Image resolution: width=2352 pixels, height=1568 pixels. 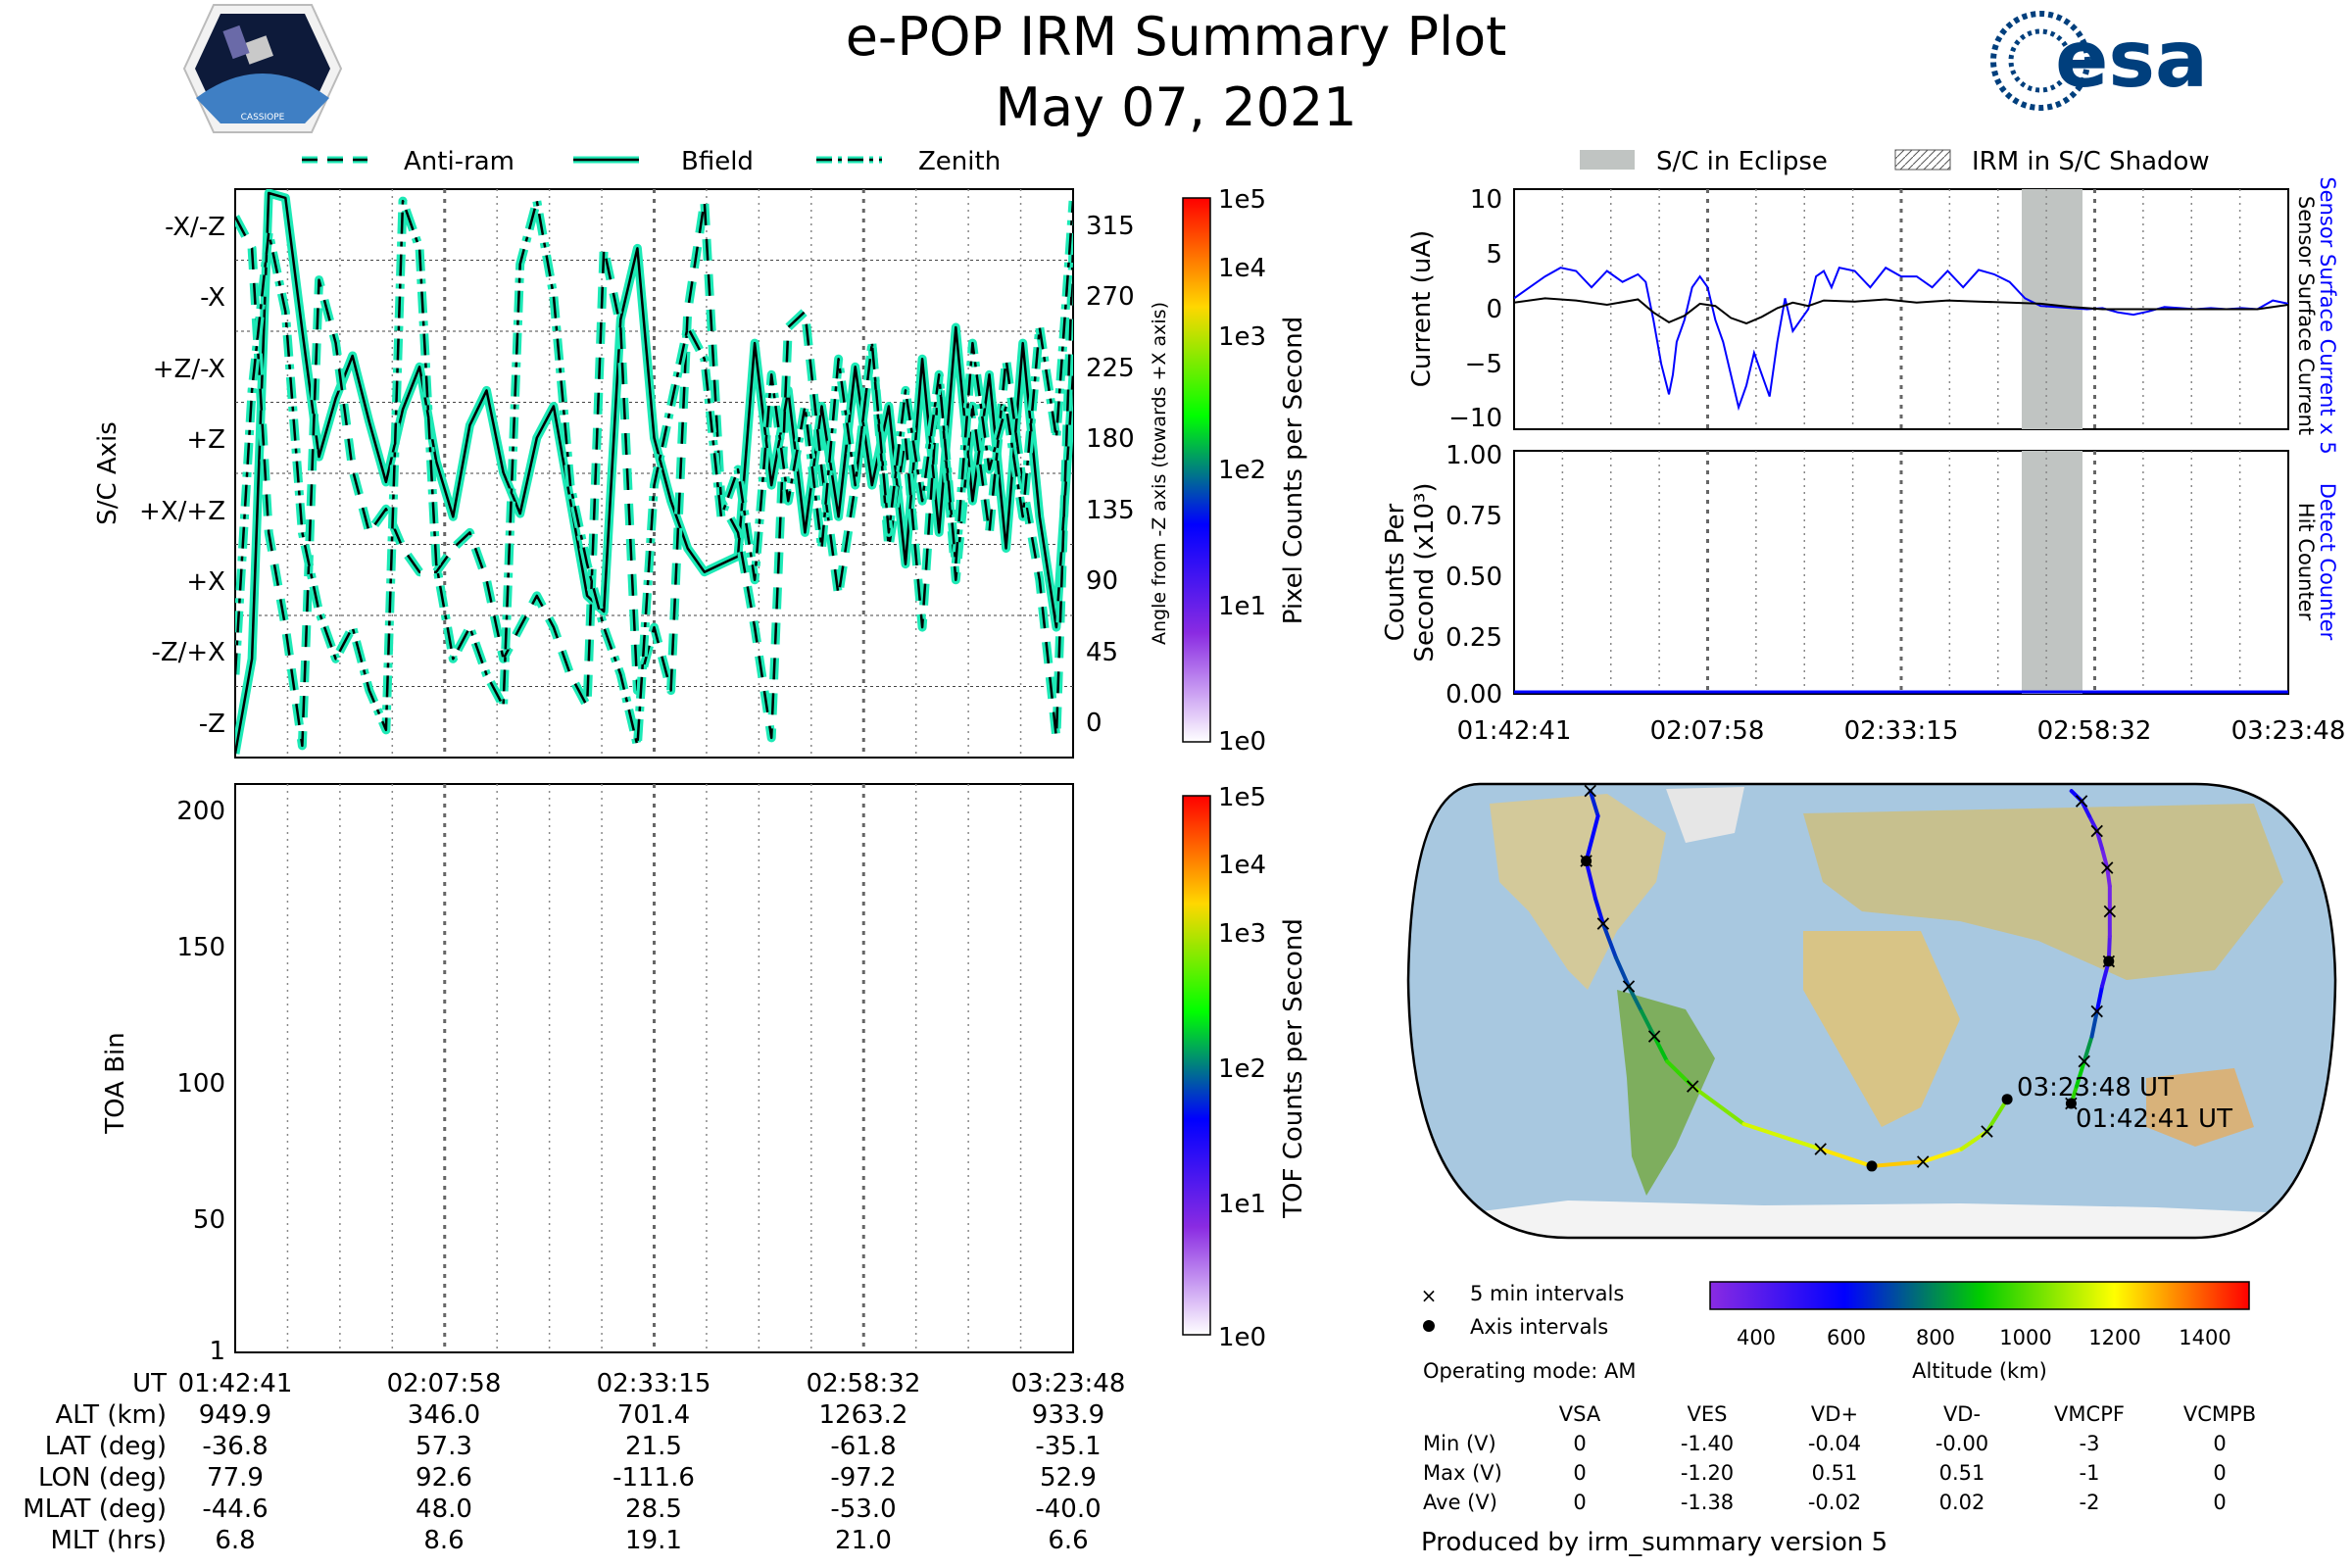 What do you see at coordinates (1110, 475) in the screenshot?
I see `axis-right-ticks: 315 270 225 180 135 90 45 0` at bounding box center [1110, 475].